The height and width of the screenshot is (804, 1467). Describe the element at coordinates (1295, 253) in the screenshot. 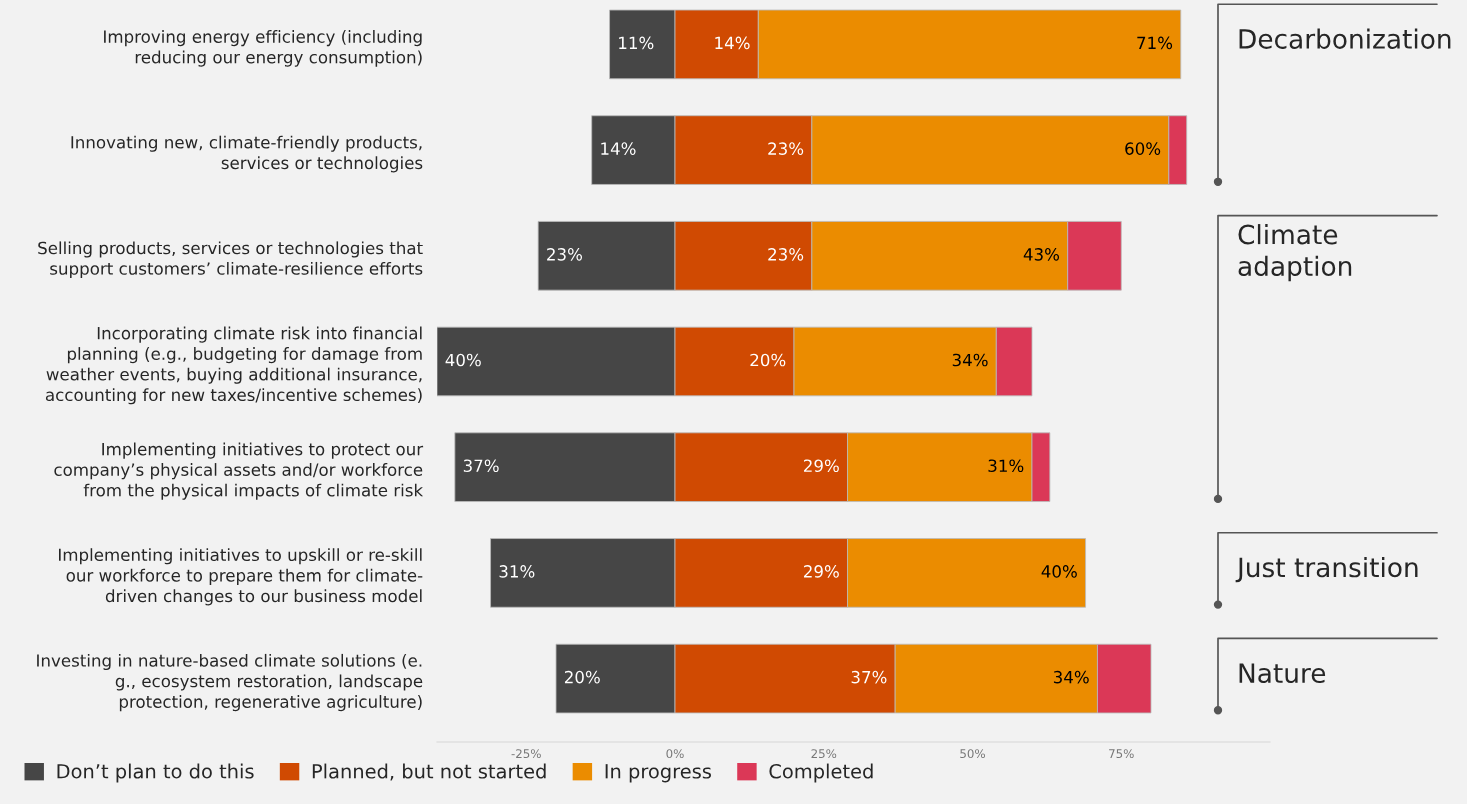

I see `annotation: Climate adaption` at that location.